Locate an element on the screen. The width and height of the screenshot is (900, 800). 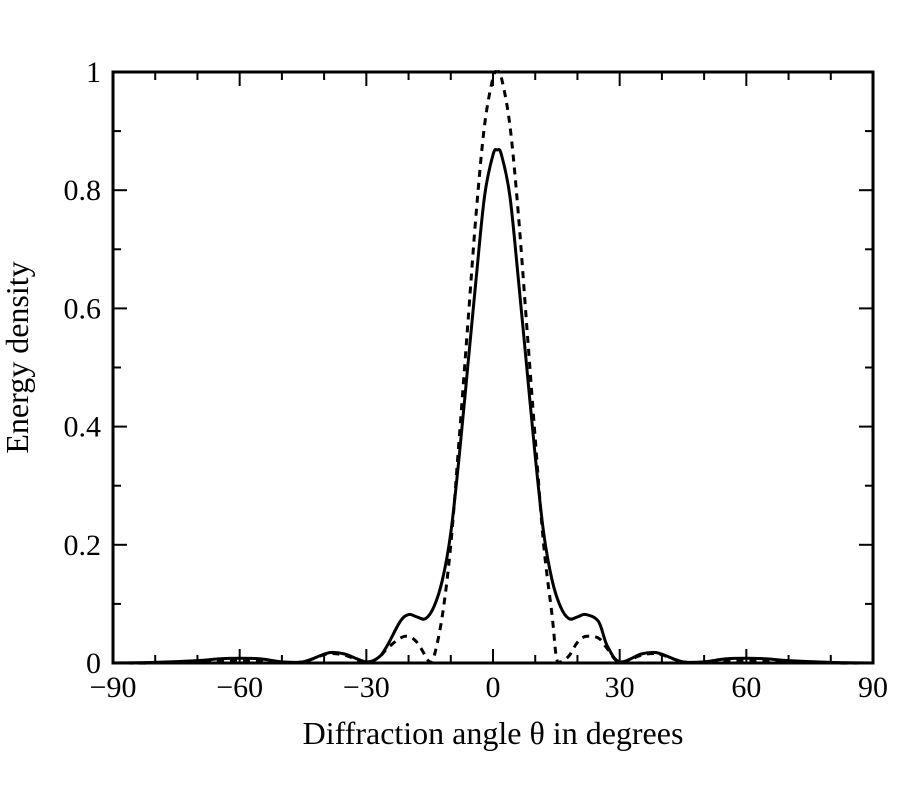
x-tick-label: −30 is located at coordinates (366, 687).